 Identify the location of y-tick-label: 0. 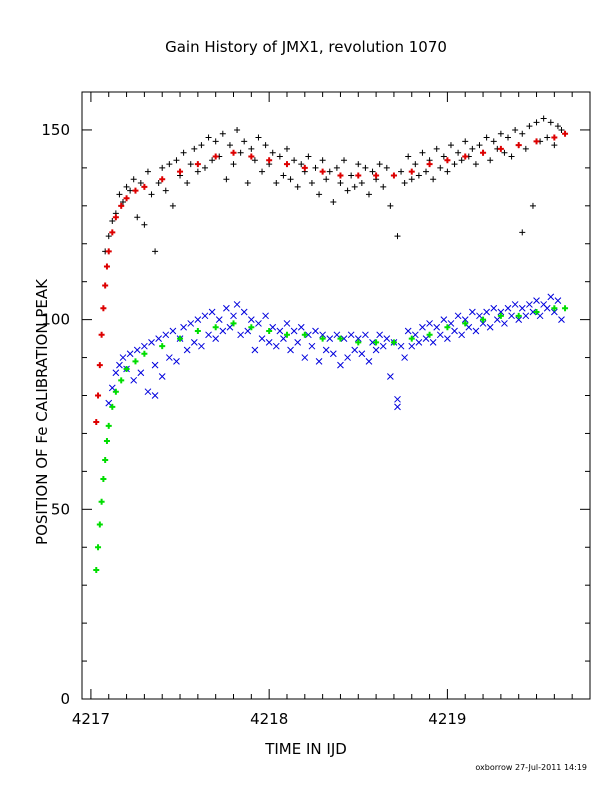
(65, 699).